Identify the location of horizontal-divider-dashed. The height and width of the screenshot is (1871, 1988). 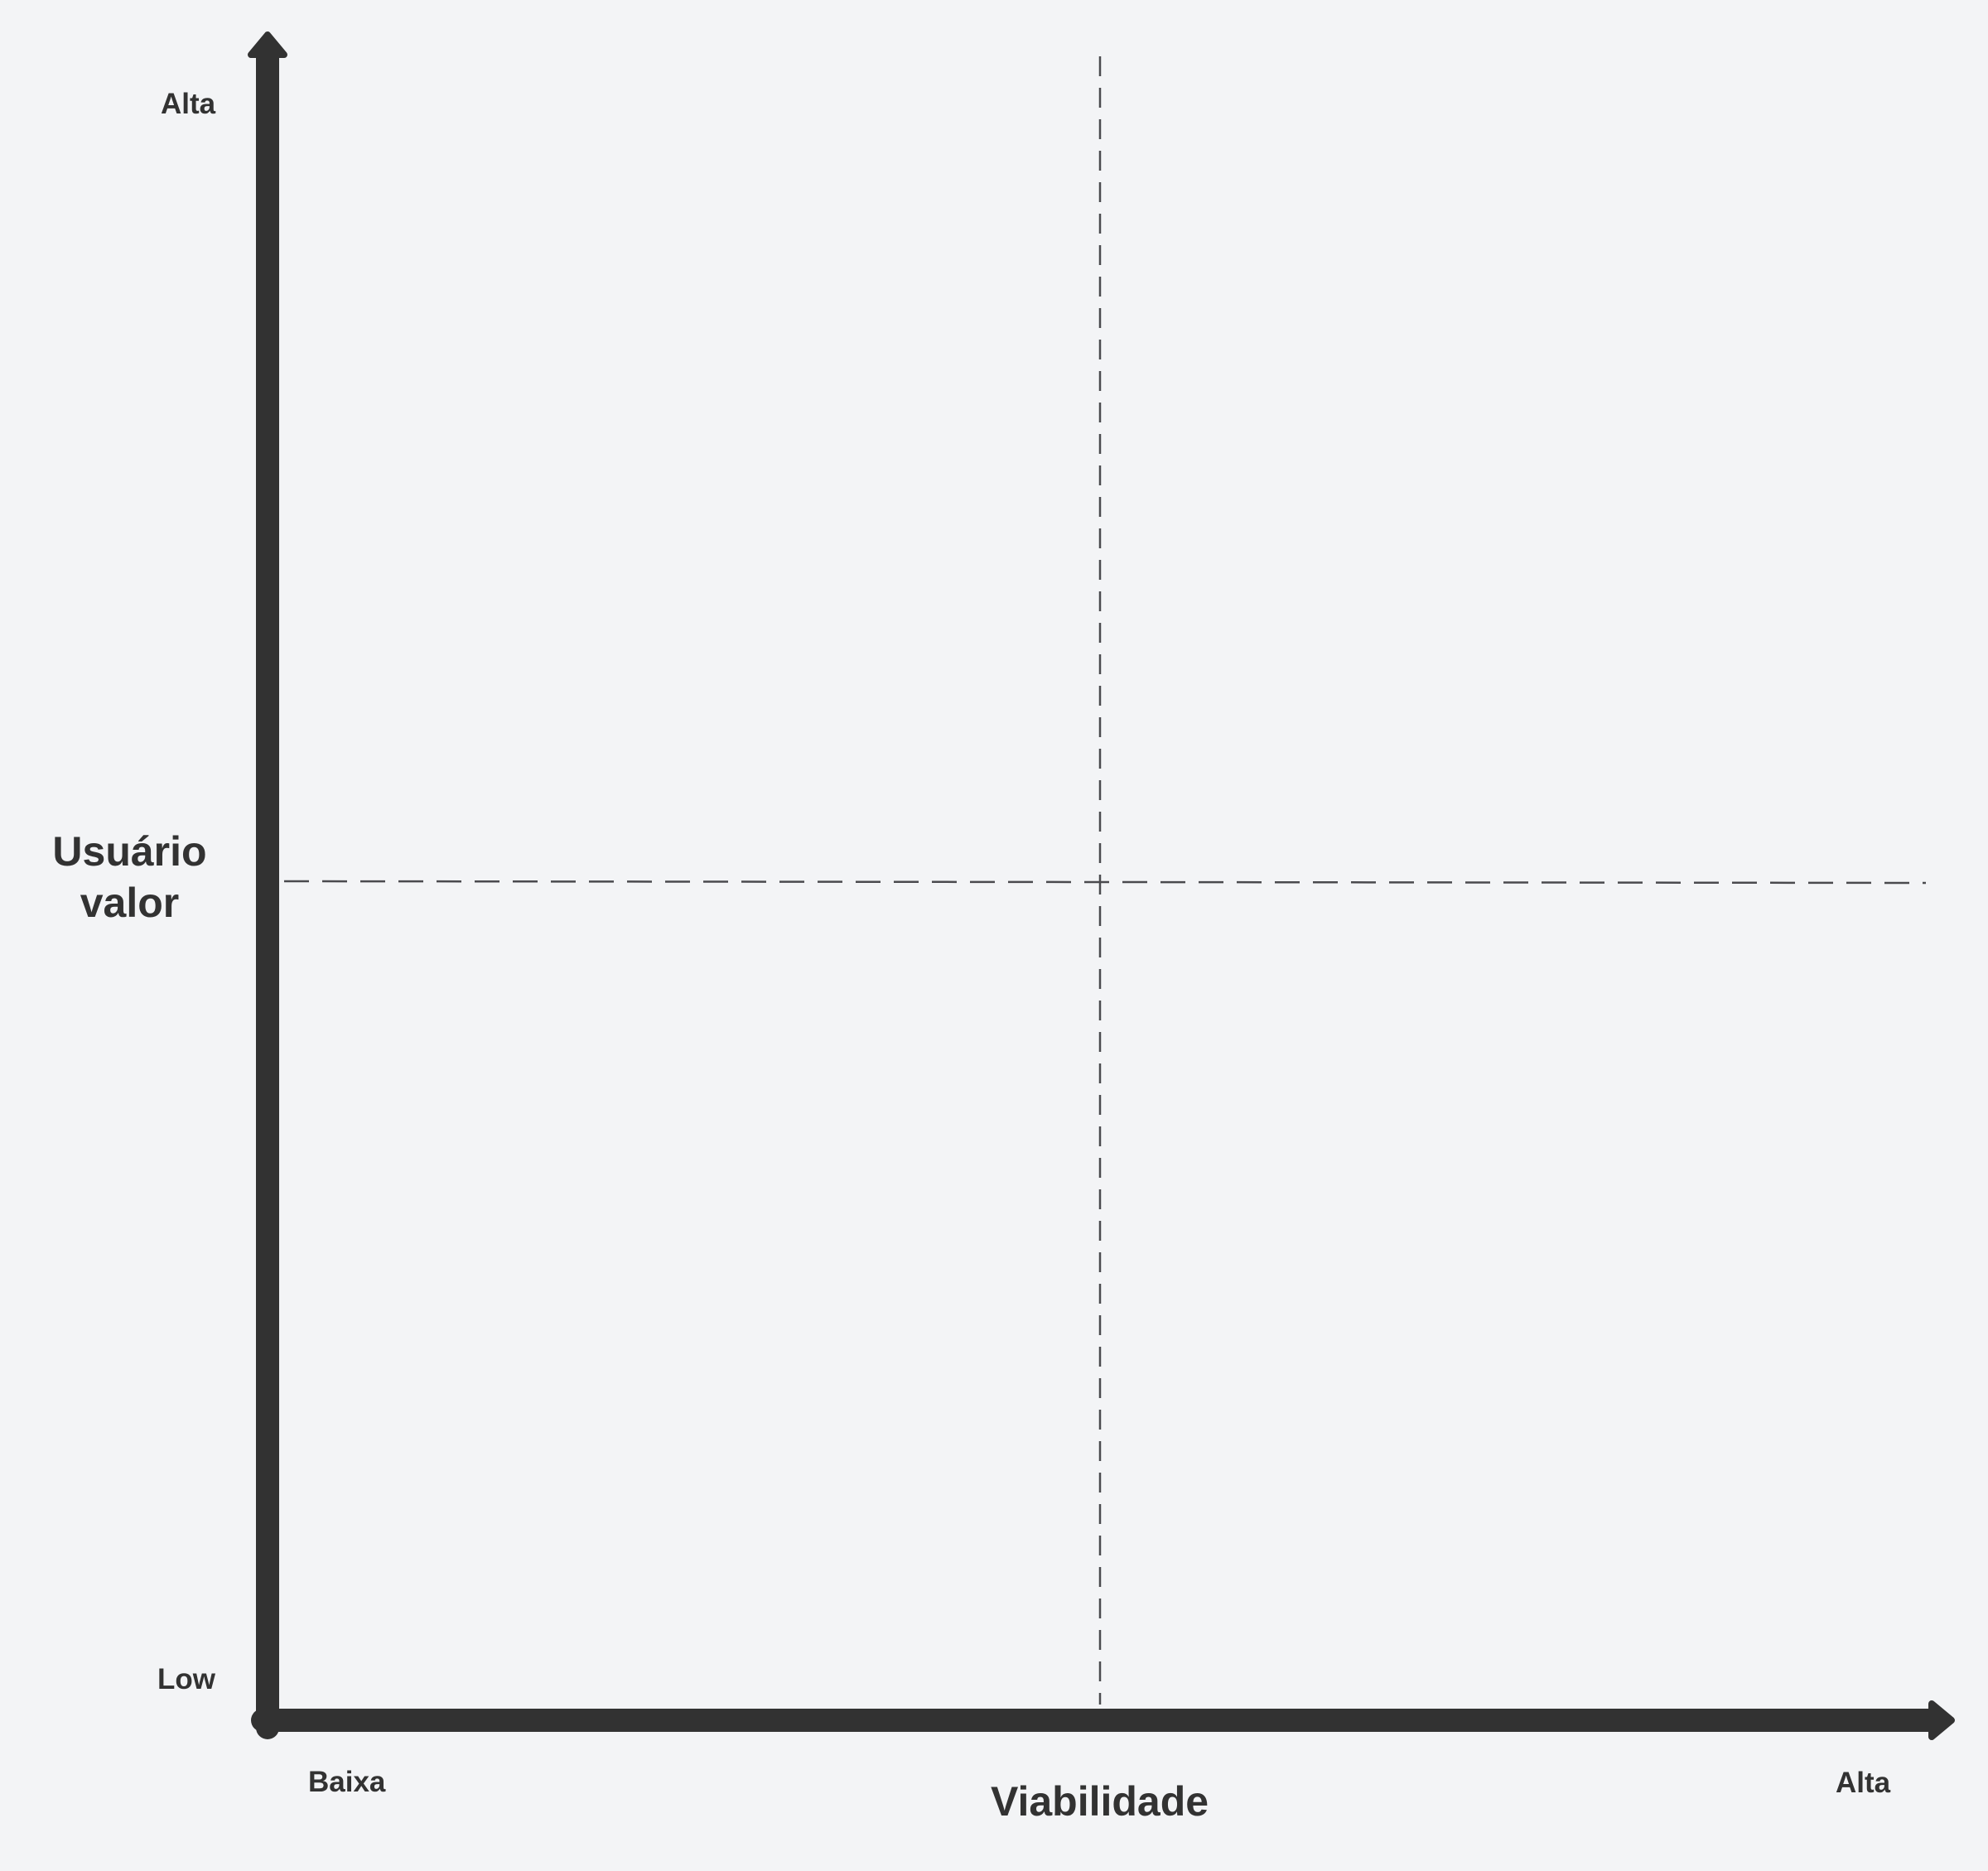
(1105, 882).